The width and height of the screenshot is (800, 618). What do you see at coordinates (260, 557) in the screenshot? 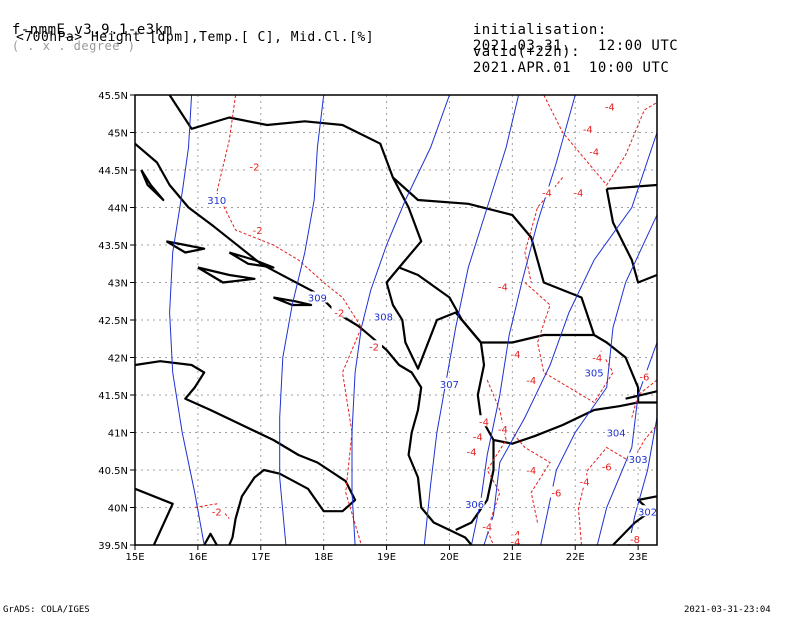
I see `lon-tick-label: 17E` at bounding box center [260, 557].